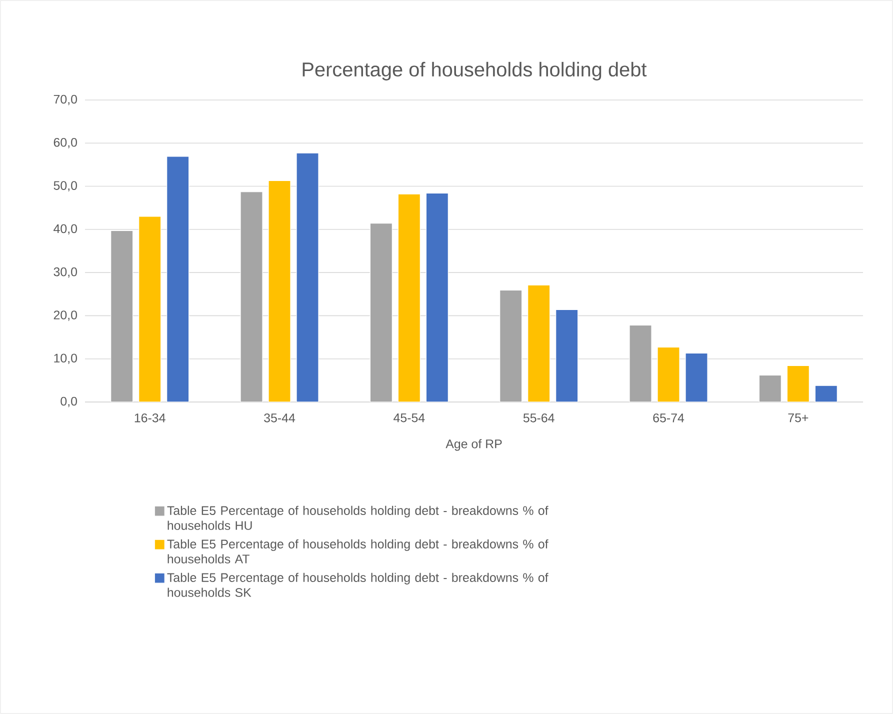  Describe the element at coordinates (798, 418) in the screenshot. I see `x-tick-label: 75+` at that location.